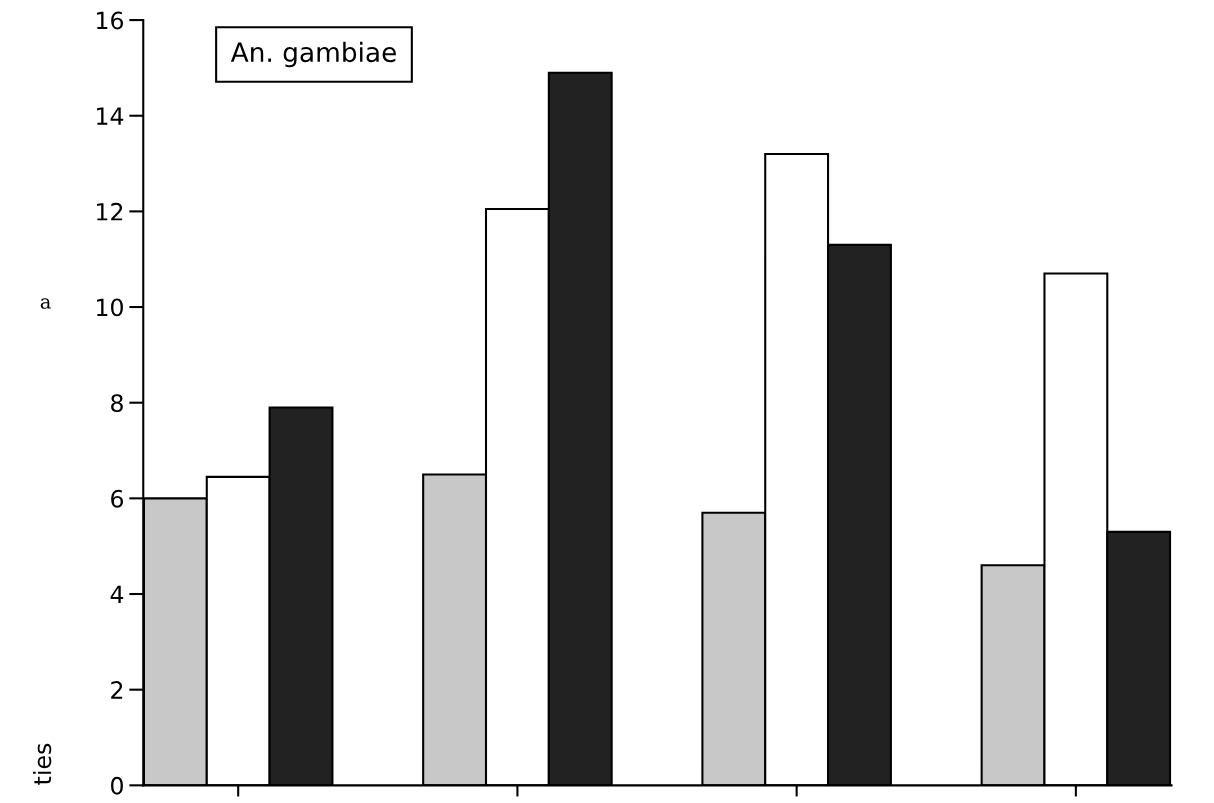  I want to click on y-tick-label: 16, so click(110, 20).